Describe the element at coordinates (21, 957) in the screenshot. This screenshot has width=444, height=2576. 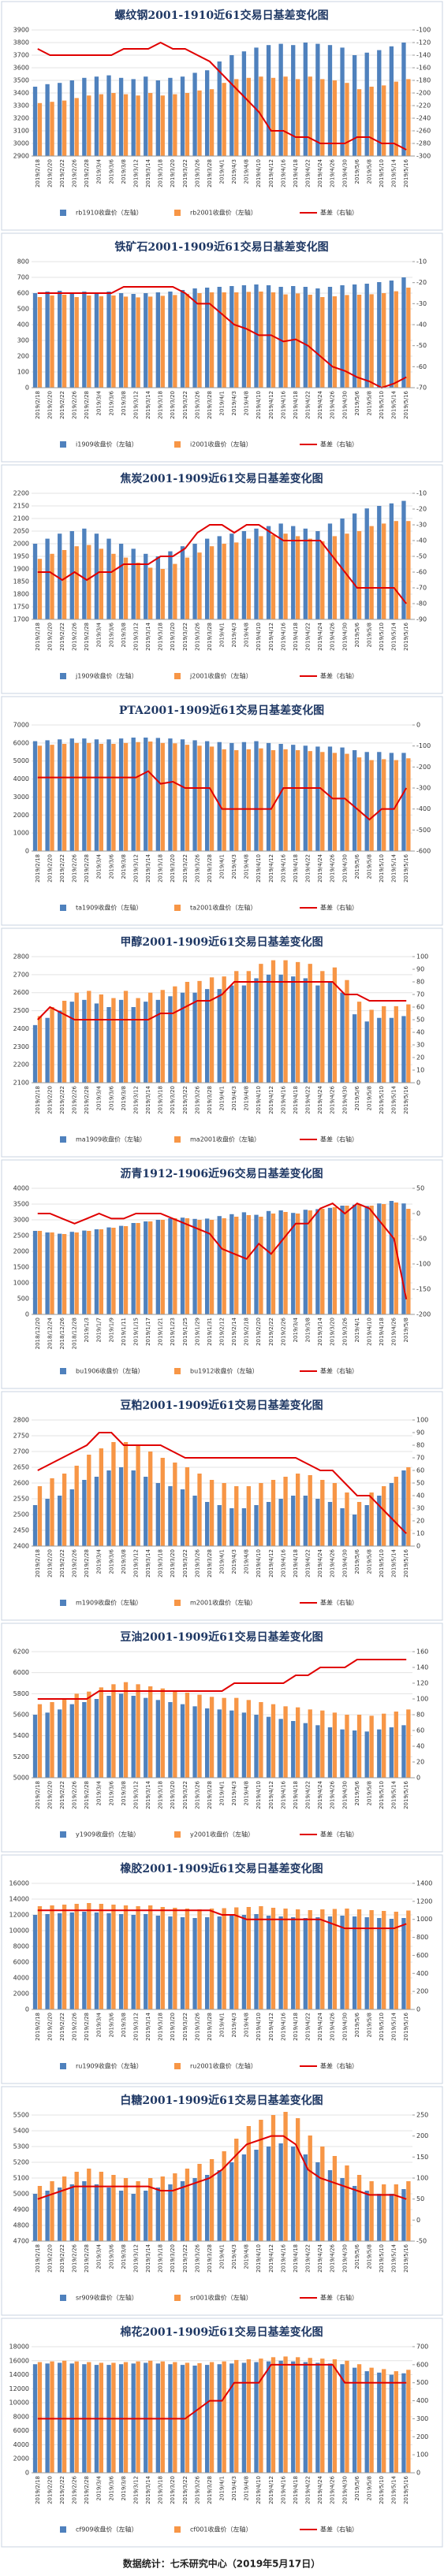
I see `y-tick-label: 2800` at that location.